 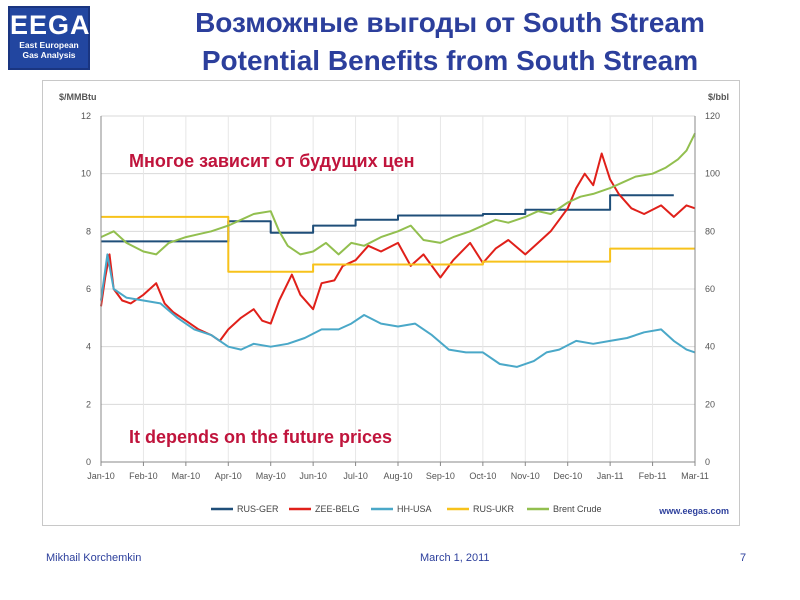 What do you see at coordinates (710, 231) in the screenshot?
I see `y2-tick-label: 80` at bounding box center [710, 231].